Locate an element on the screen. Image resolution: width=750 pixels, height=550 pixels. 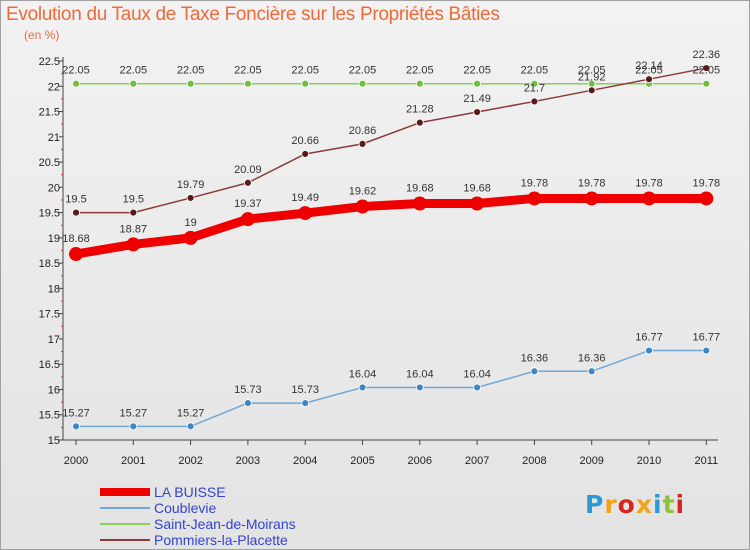
legend-item: Pommiers-la-Placette is located at coordinates (198, 540).